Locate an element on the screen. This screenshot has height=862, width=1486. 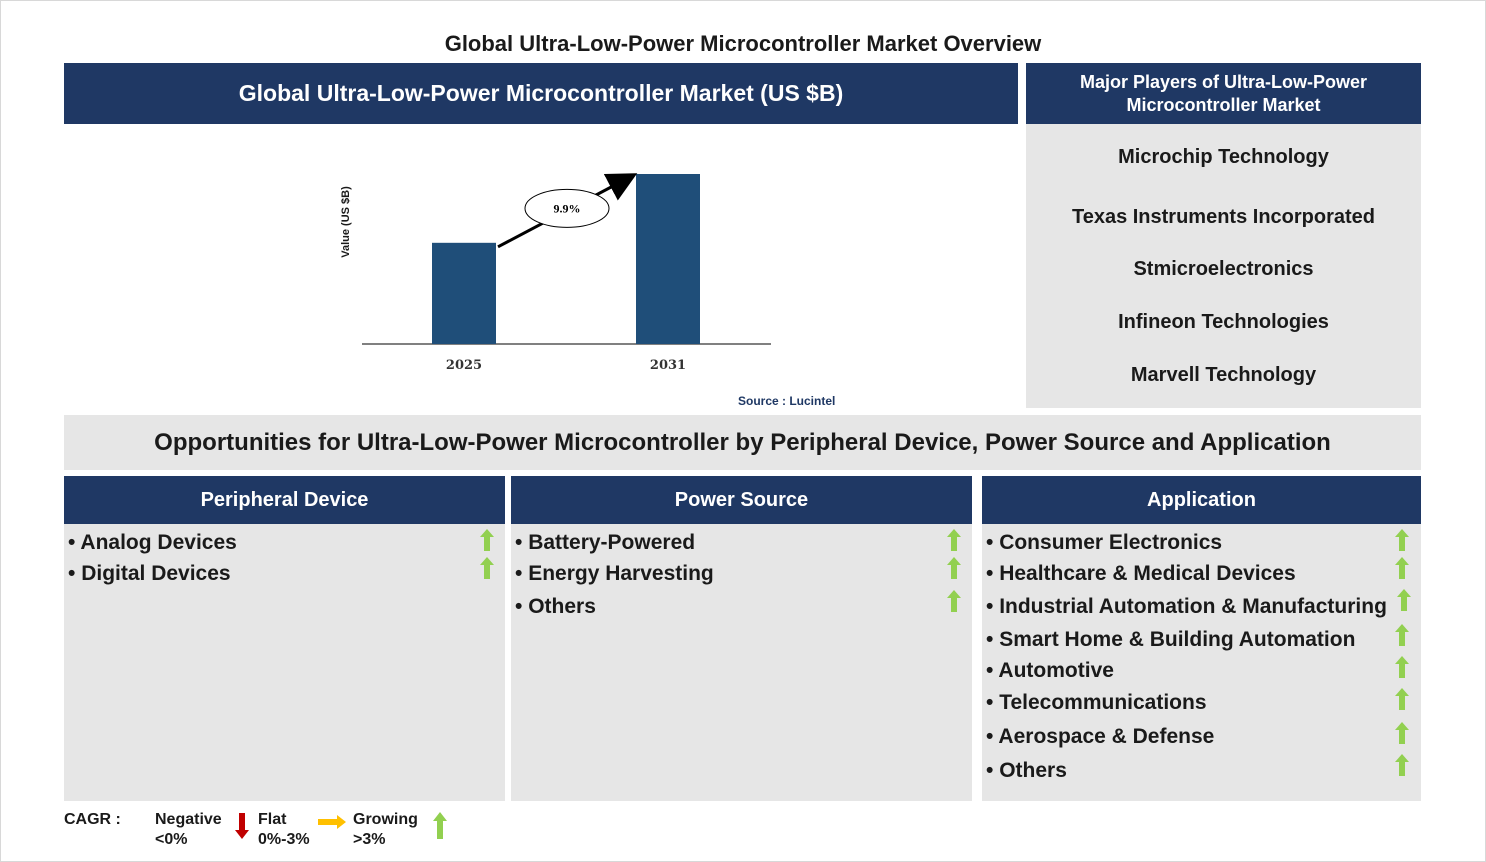
legend-negative-label: Negative is located at coordinates (188, 819).